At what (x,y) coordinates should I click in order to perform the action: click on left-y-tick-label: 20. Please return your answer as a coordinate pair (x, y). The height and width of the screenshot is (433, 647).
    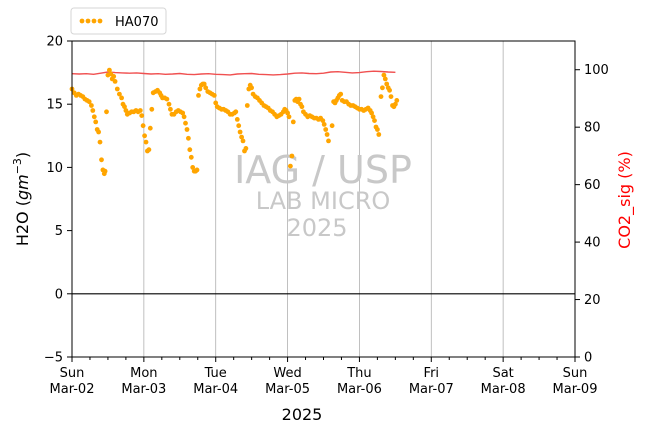
    Looking at the image, I should click on (54, 42).